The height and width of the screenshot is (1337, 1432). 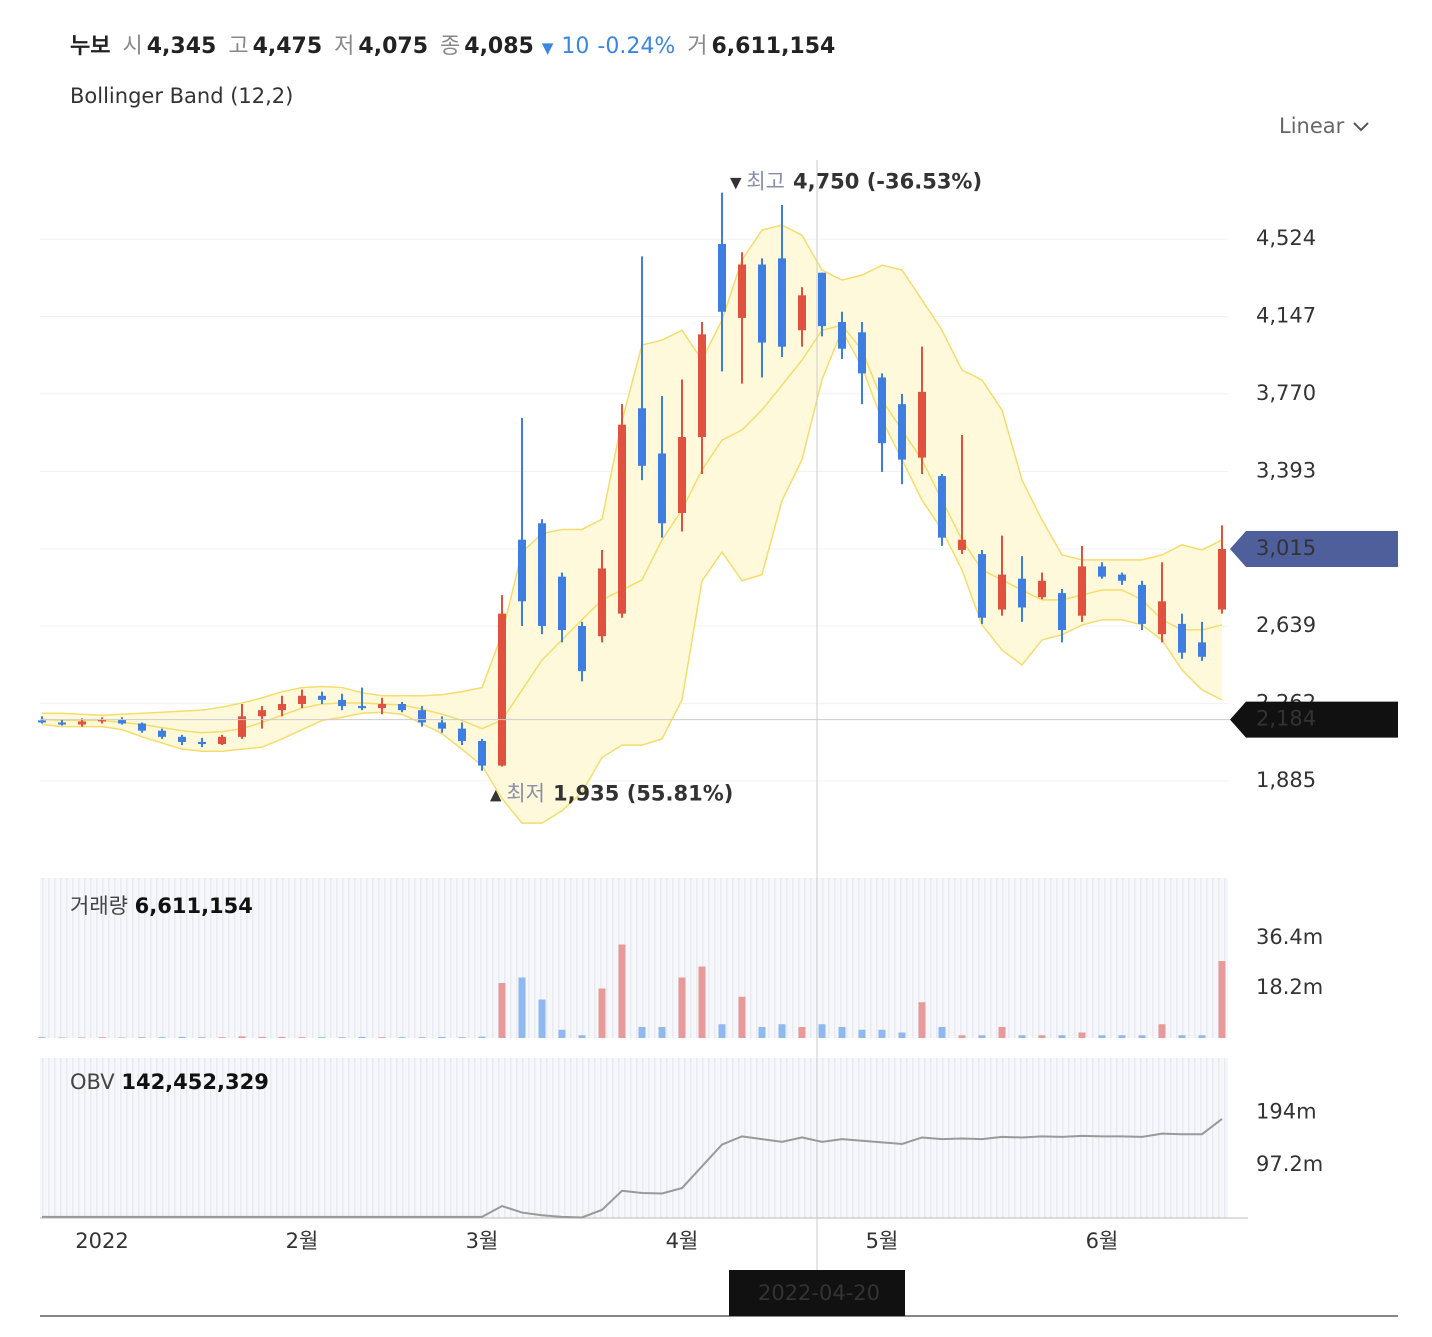 I want to click on down-icon: ▼, so click(x=547, y=48).